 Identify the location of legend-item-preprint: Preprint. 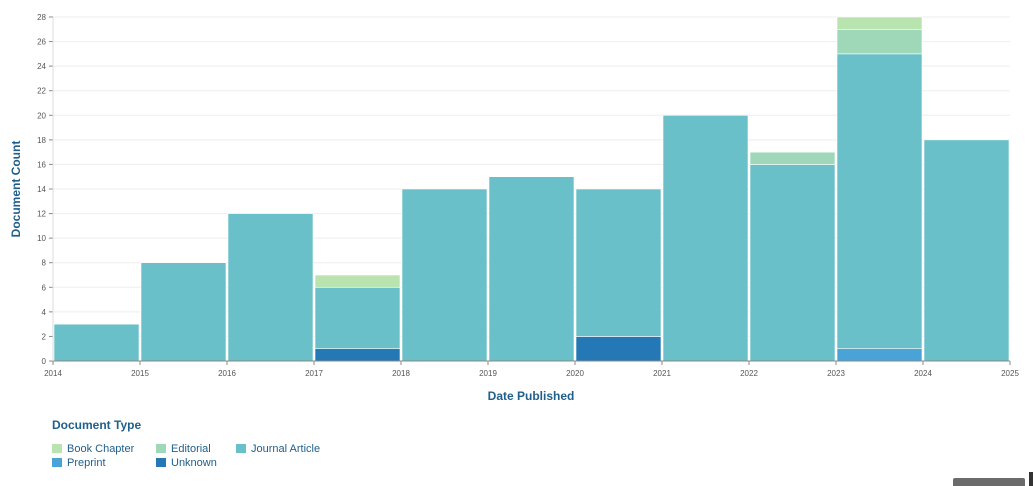
(104, 462).